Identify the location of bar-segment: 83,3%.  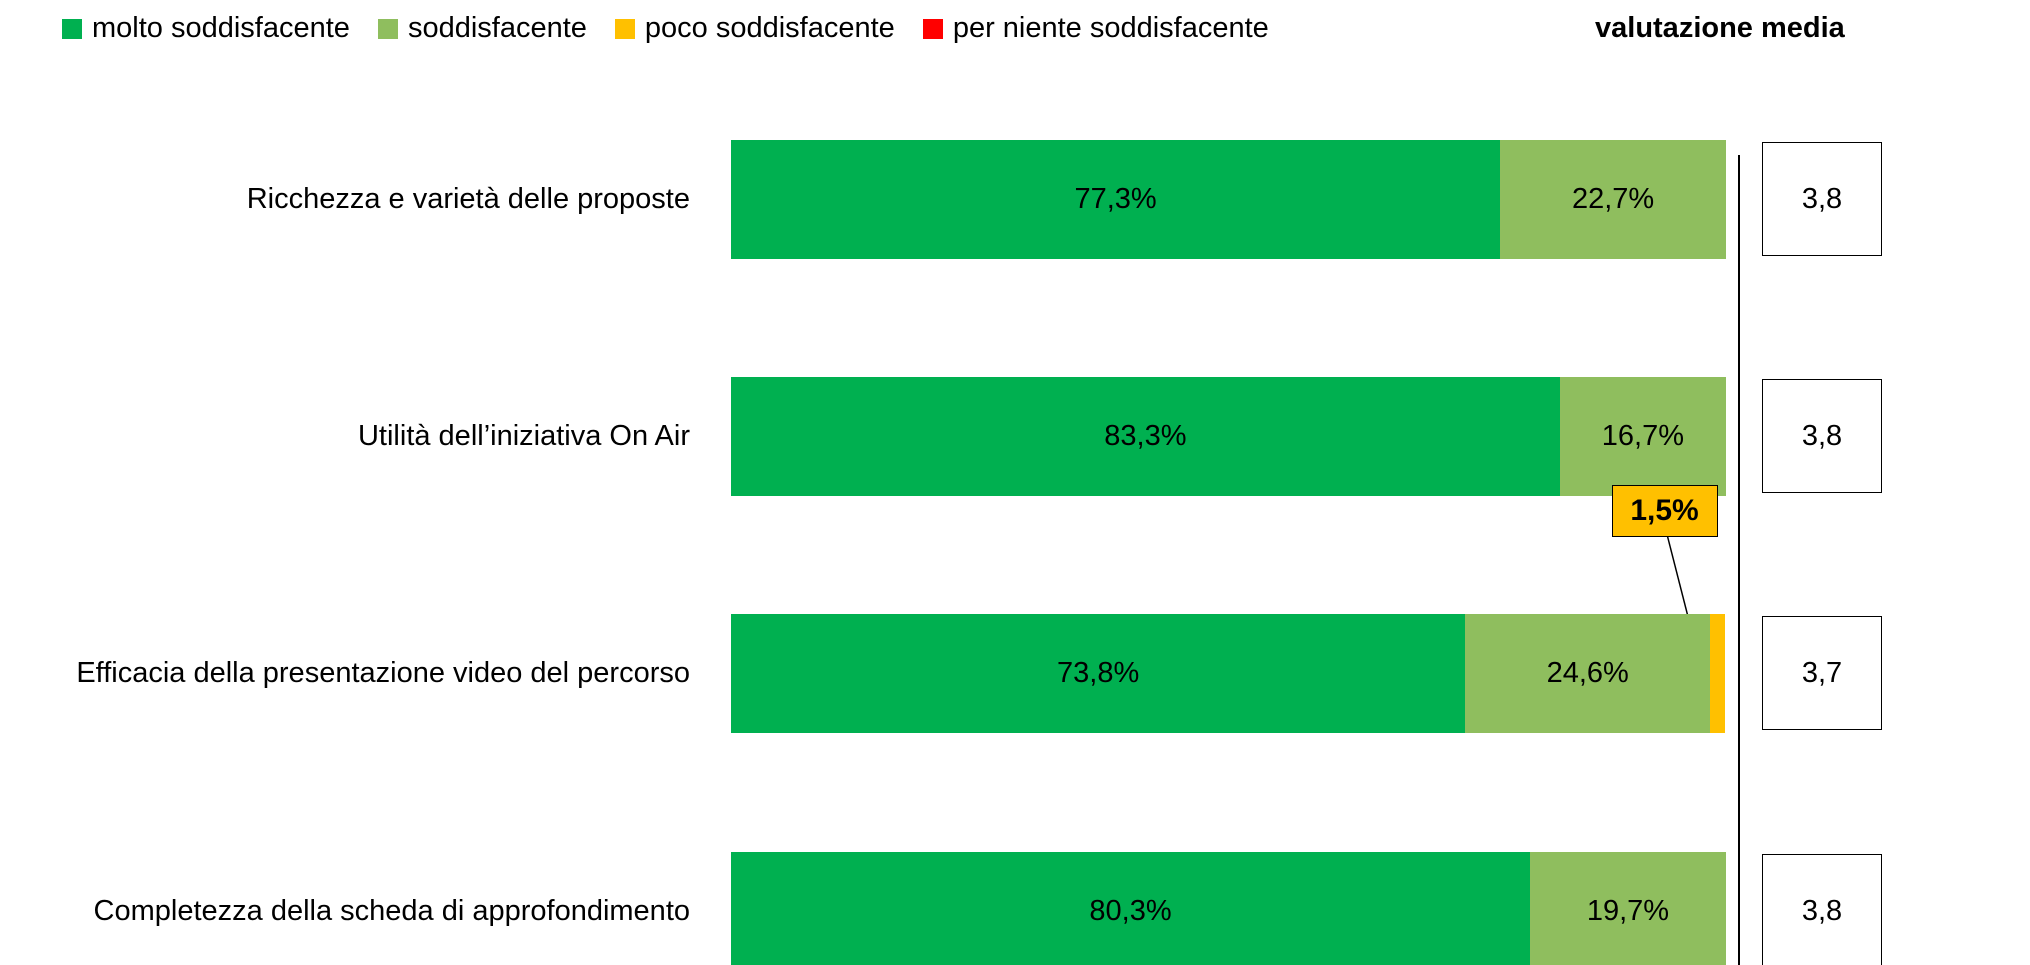
(1145, 436).